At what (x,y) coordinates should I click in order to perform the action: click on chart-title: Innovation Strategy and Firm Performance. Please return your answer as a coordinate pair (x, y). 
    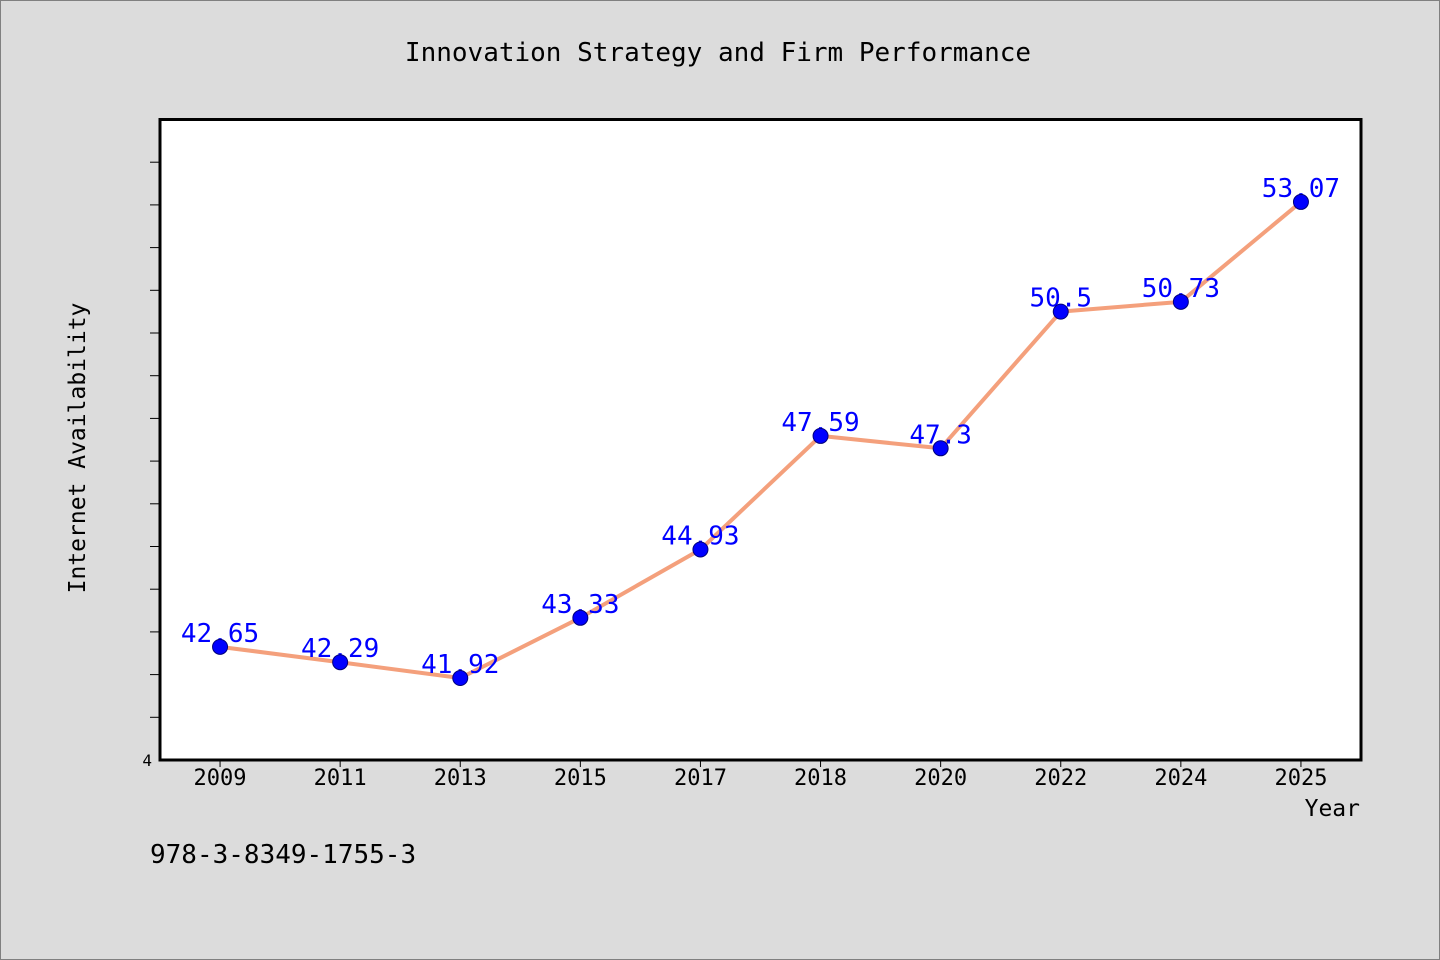
    Looking at the image, I should click on (718, 53).